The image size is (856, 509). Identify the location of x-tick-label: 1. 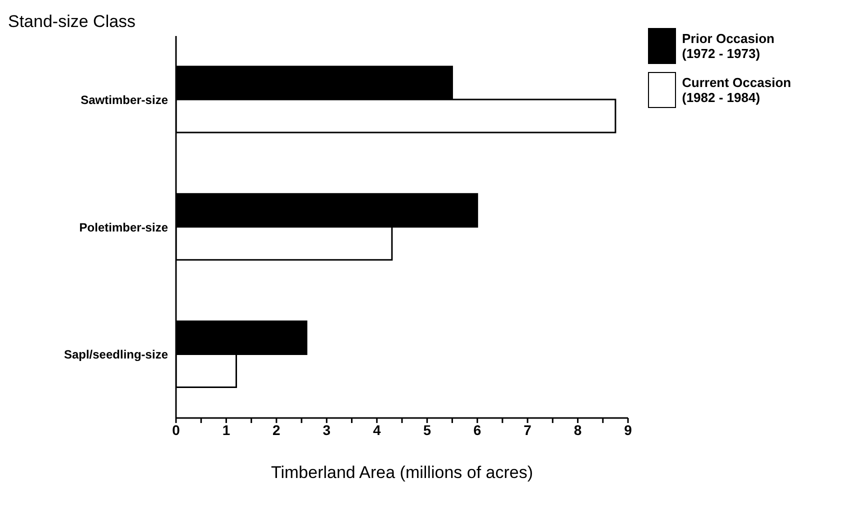
(226, 430).